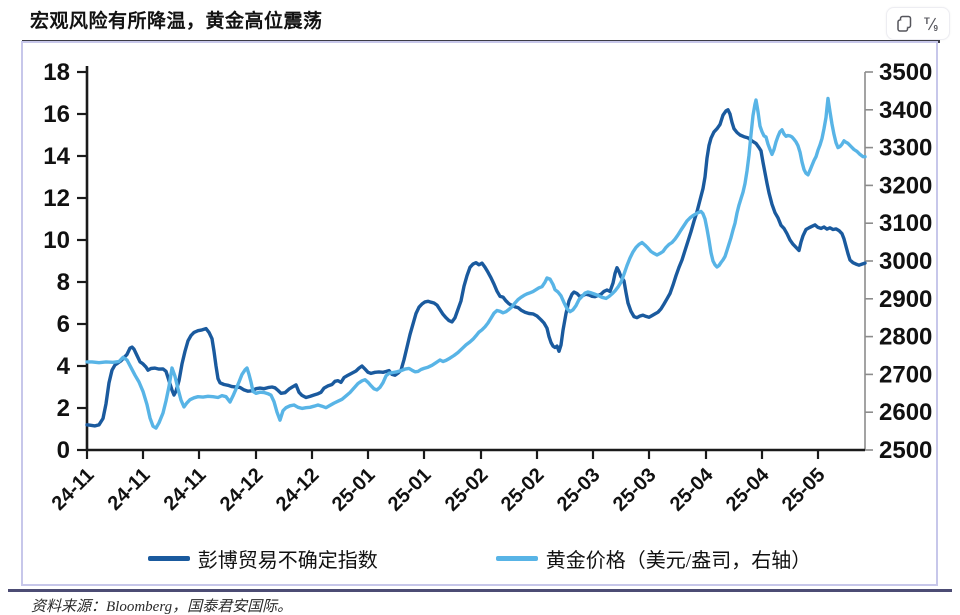 The image size is (960, 615). I want to click on figure-bottom-divider, so click(480, 590).